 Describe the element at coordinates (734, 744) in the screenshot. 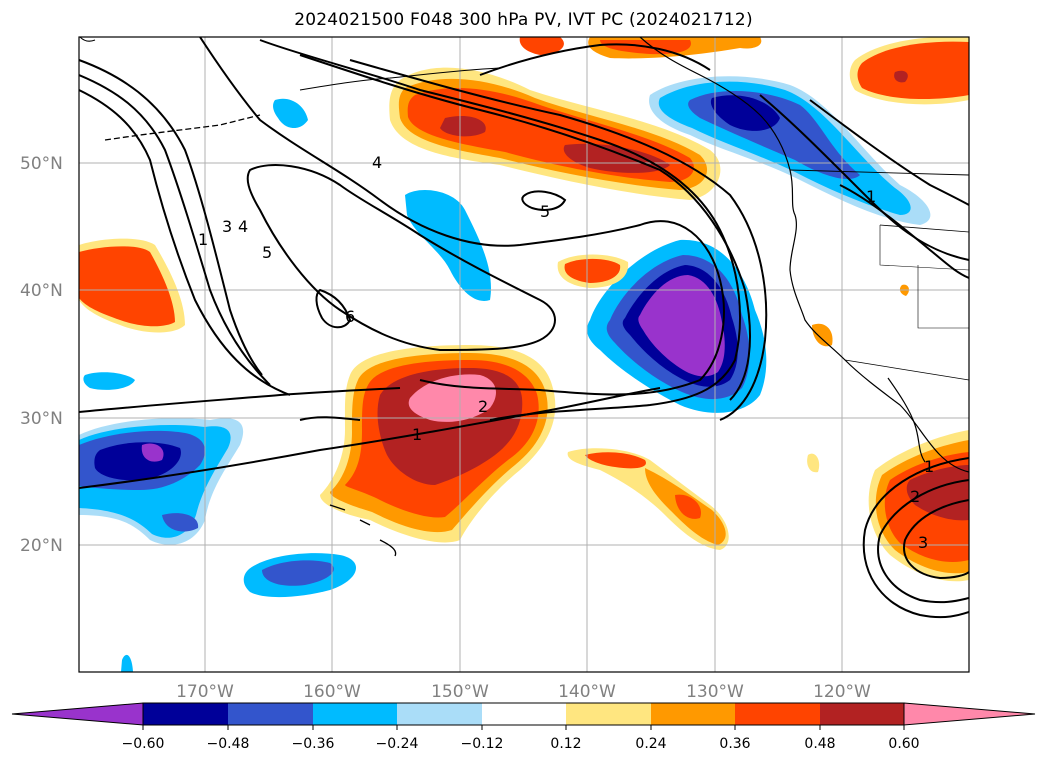

I see `colorbar-tick-label: 0.36` at that location.